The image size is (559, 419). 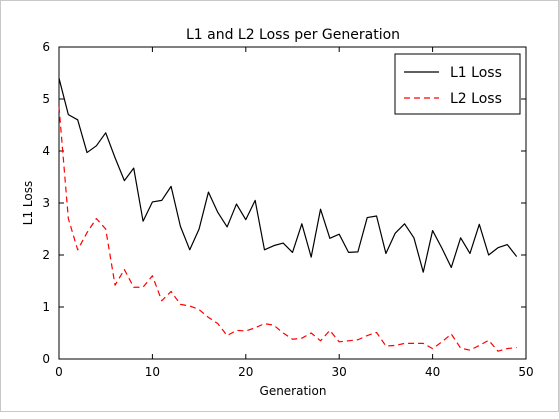 What do you see at coordinates (293, 35) in the screenshot?
I see `chart-title: L1 and L2 Loss per Generation` at bounding box center [293, 35].